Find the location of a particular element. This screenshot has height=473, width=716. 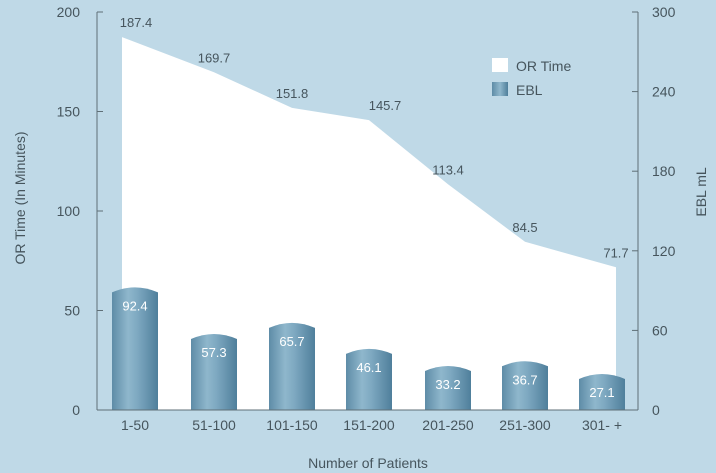

x-axis-title: Number of Patients is located at coordinates (368, 463).